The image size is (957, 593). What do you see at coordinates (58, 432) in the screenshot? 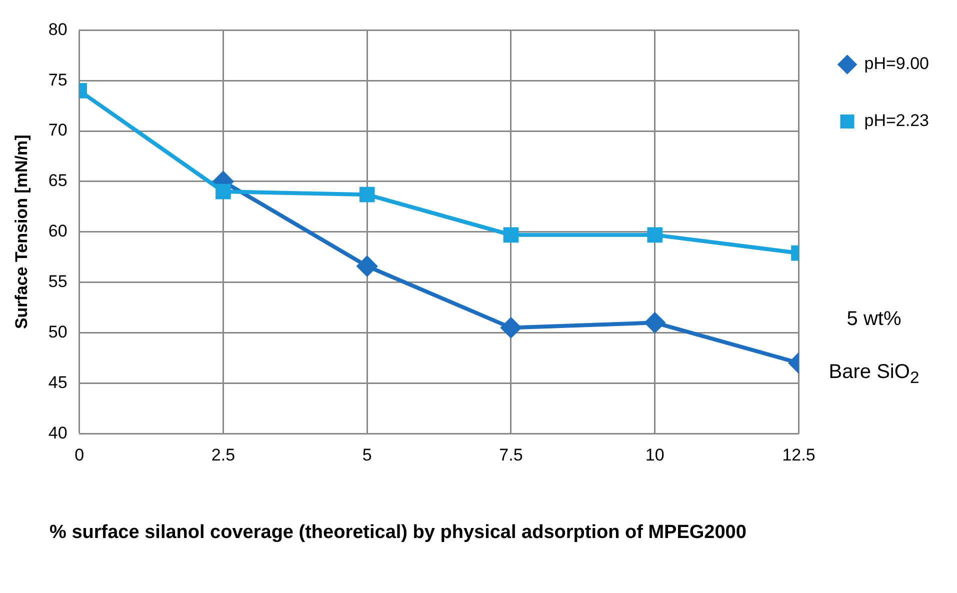
I see `y-tick-label: 40` at bounding box center [58, 432].